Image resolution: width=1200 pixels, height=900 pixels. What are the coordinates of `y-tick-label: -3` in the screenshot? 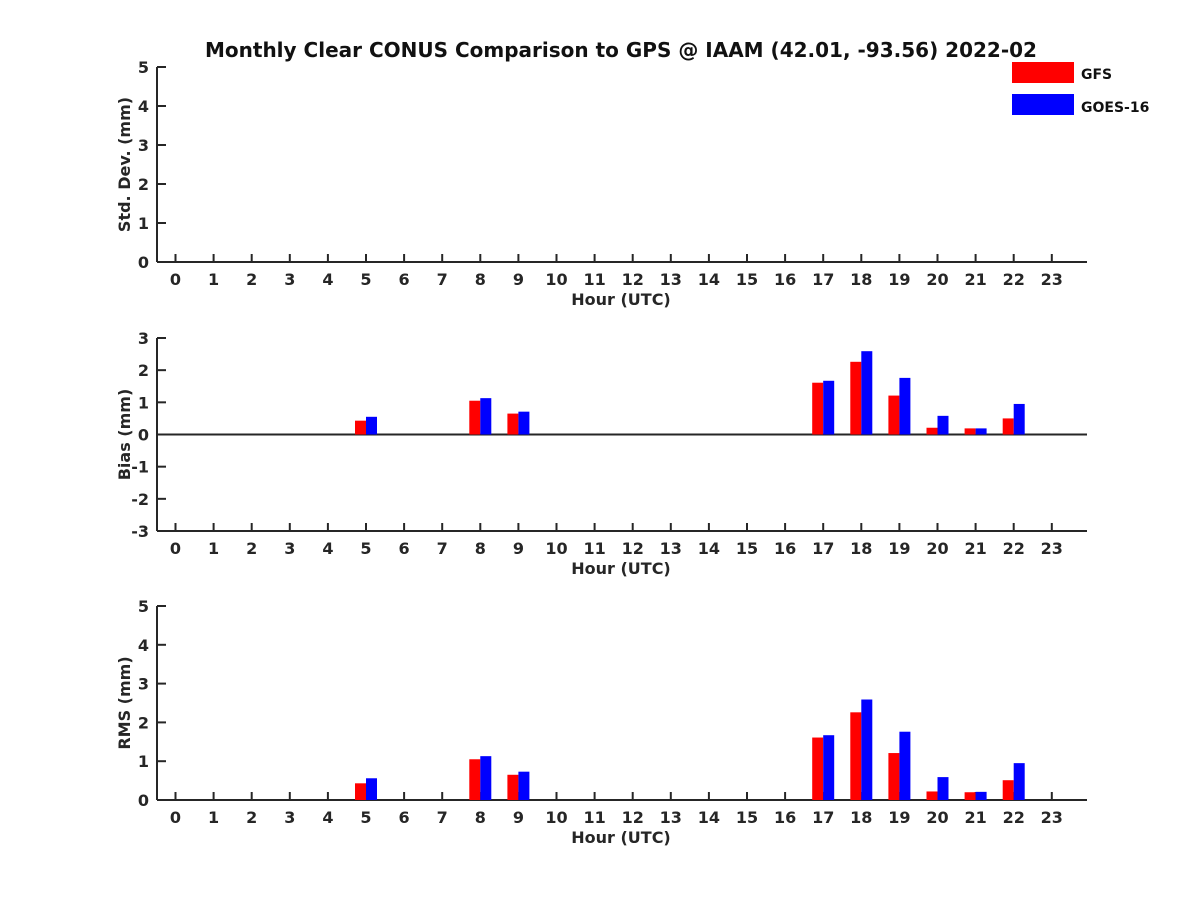 It's located at (140, 531).